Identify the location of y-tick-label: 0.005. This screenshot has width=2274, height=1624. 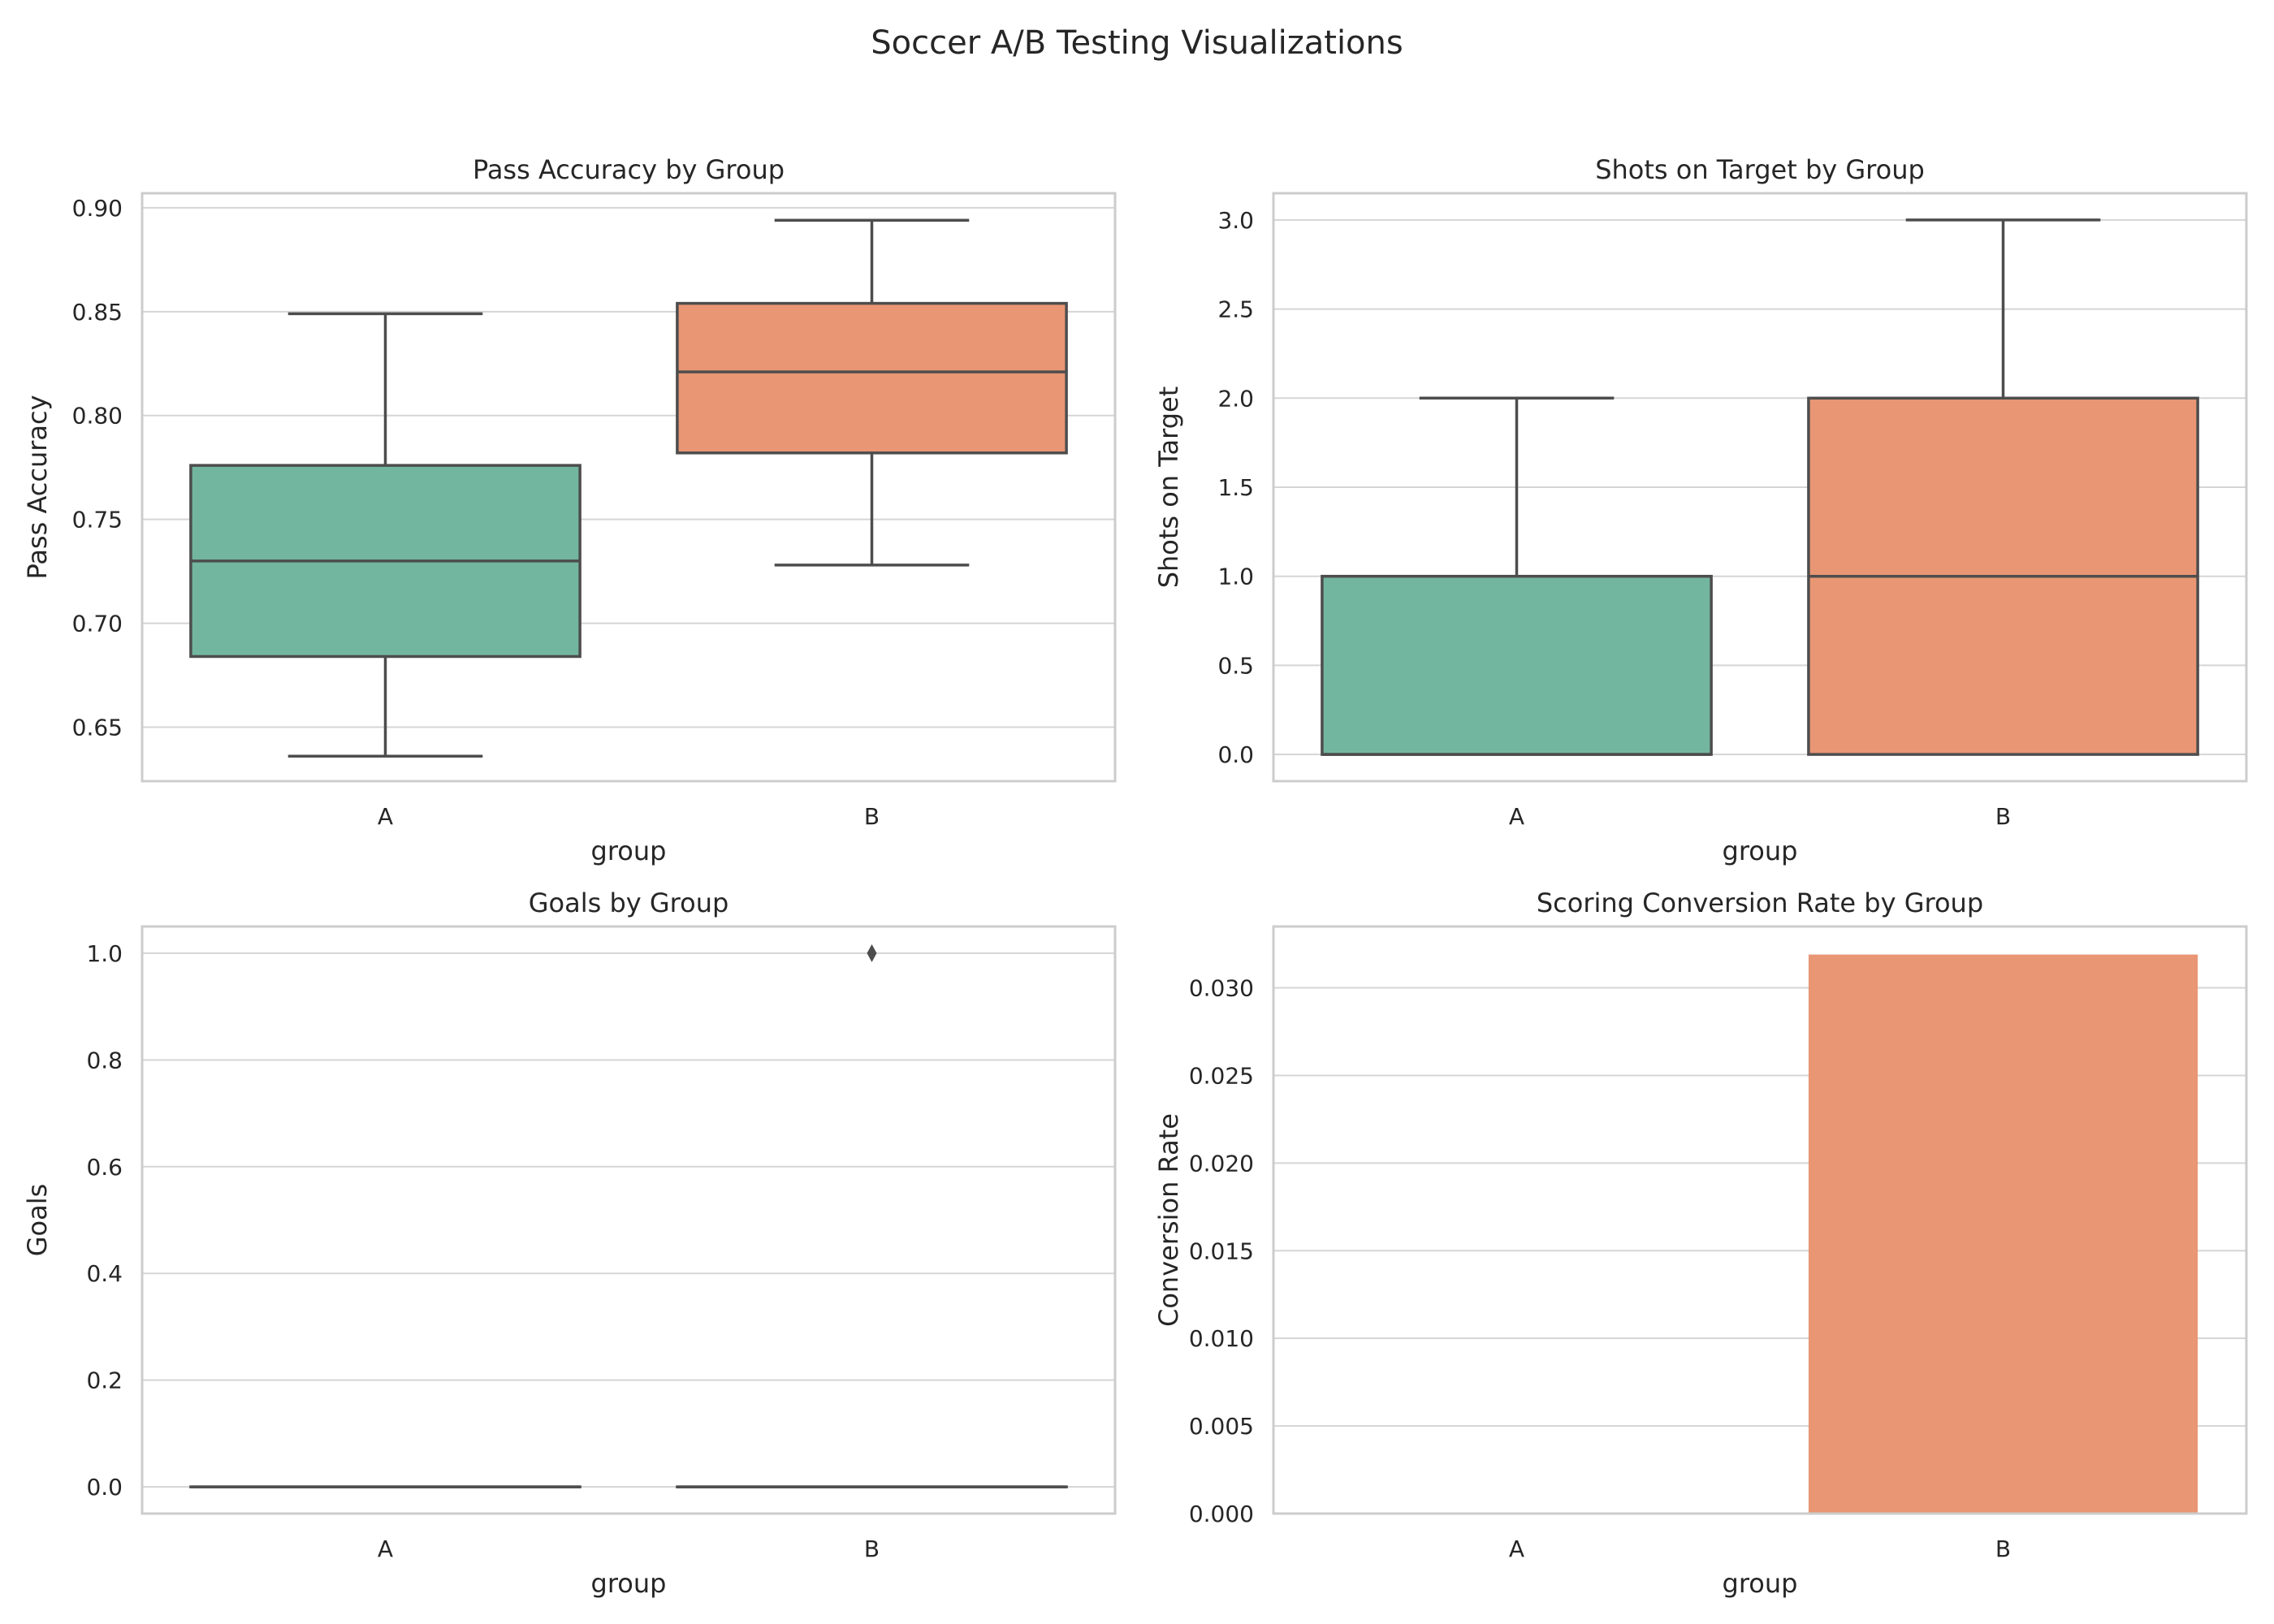
(1222, 1426).